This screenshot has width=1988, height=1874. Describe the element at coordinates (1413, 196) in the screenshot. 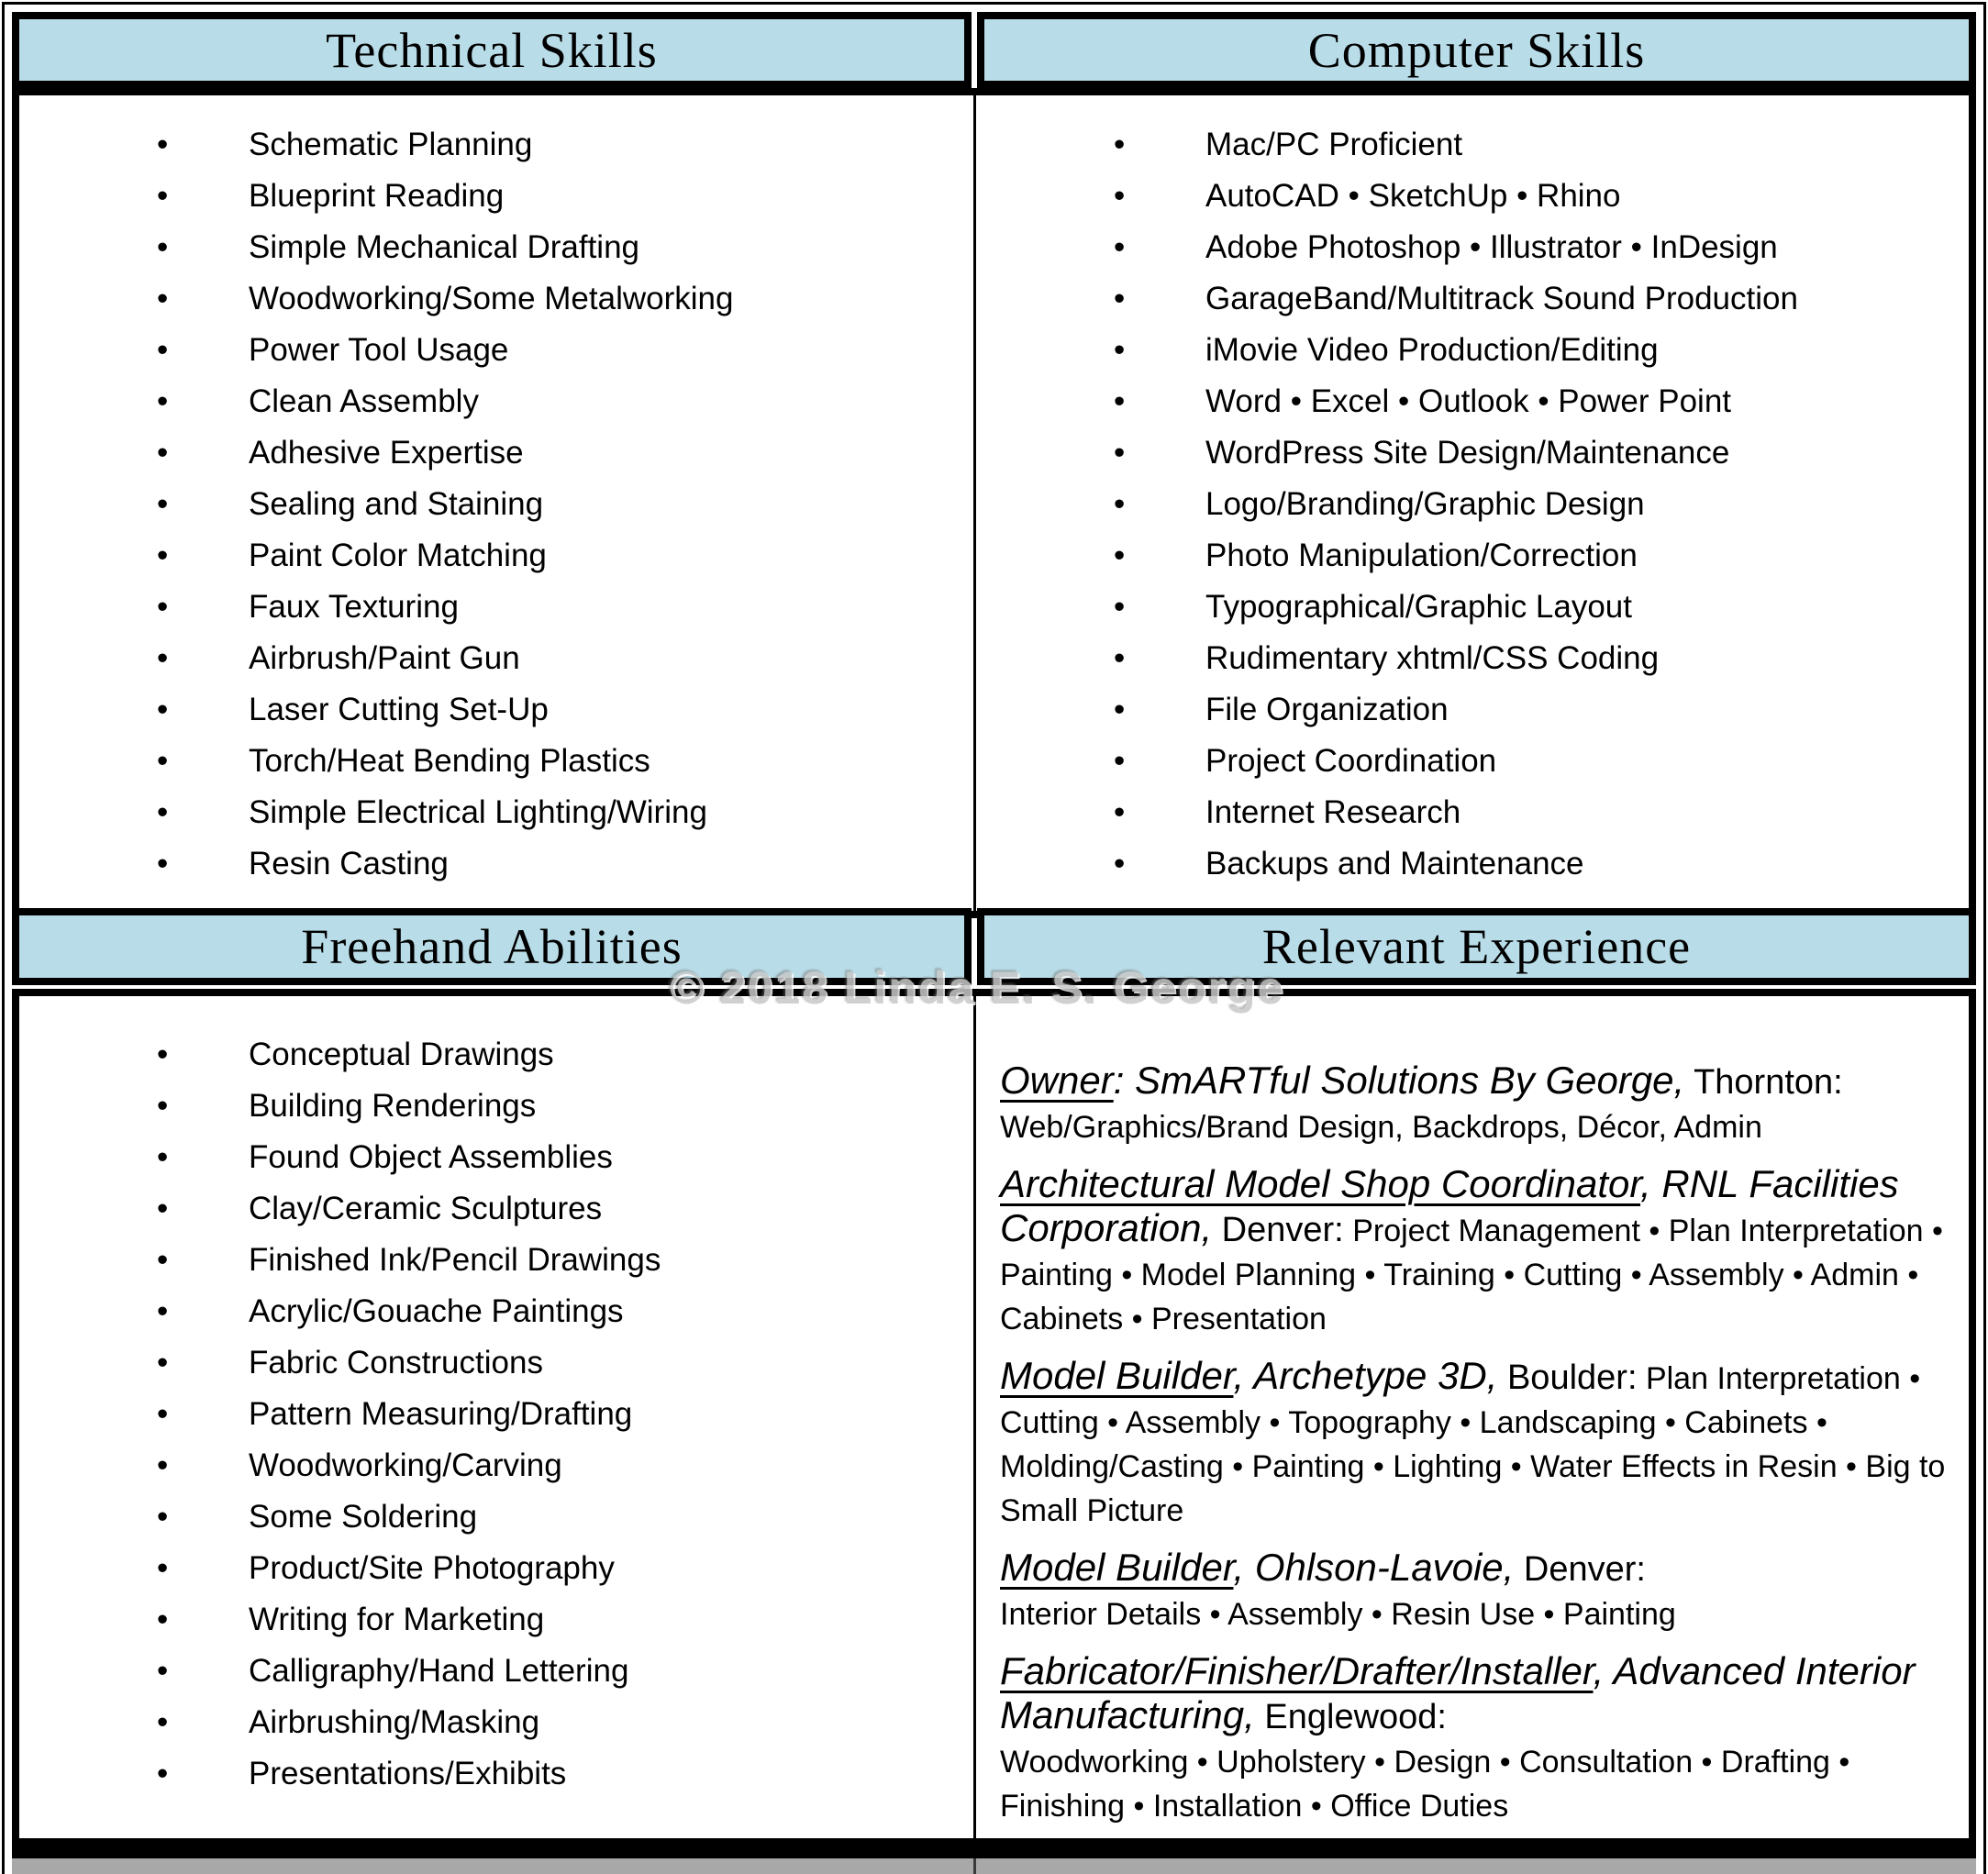

I see `list-item-label: AutoCAD • SketchUp • Rhino` at that location.